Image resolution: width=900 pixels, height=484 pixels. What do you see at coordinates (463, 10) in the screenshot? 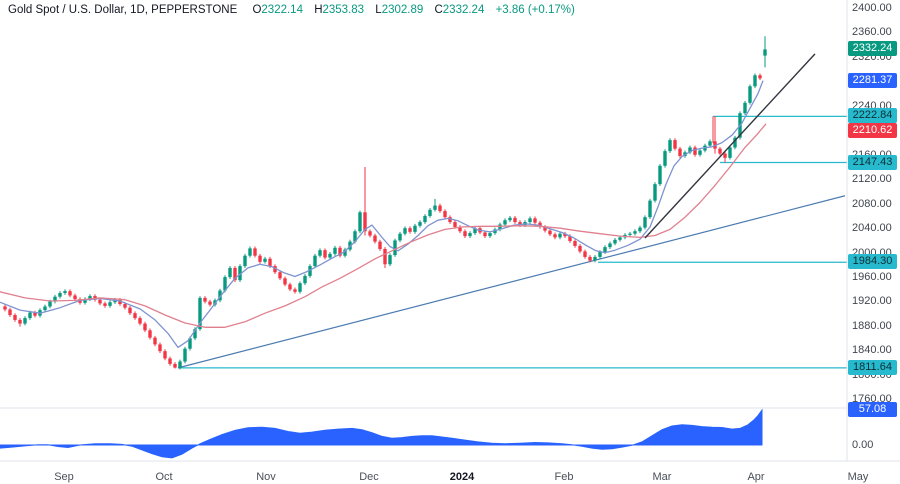
I see `close-value: 2332.24` at bounding box center [463, 10].